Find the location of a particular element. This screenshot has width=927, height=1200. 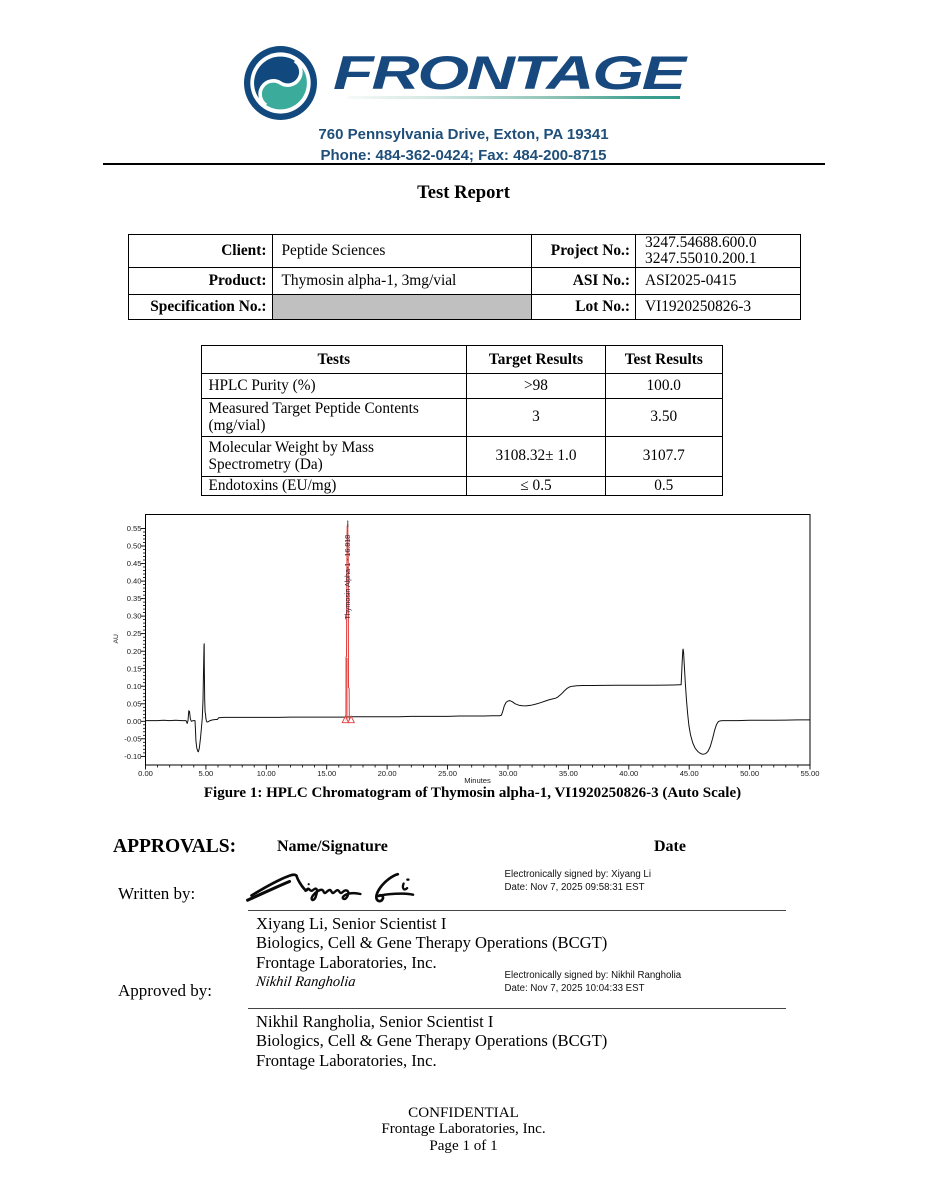

svg-text: 15.00 is located at coordinates (326, 773).